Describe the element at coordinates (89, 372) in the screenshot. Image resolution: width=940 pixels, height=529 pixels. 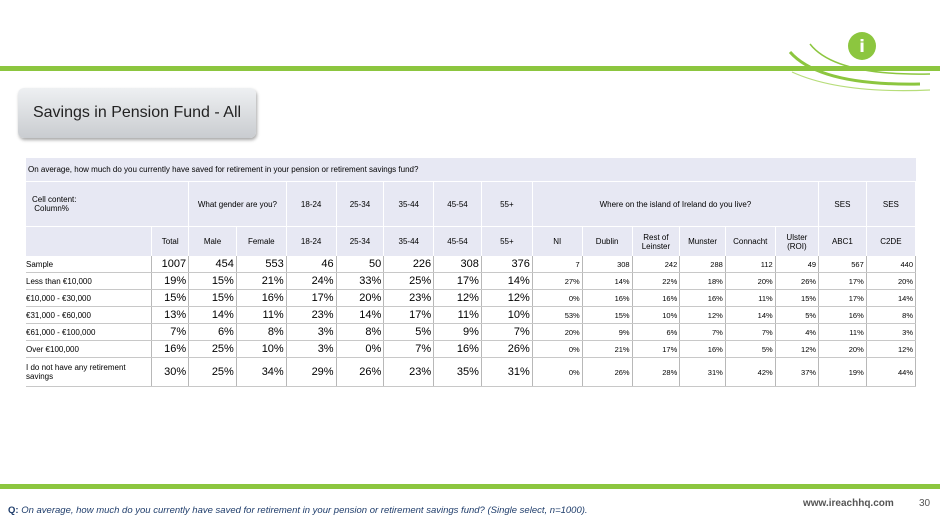
I see `row-label: I do not have any retirement savings` at that location.